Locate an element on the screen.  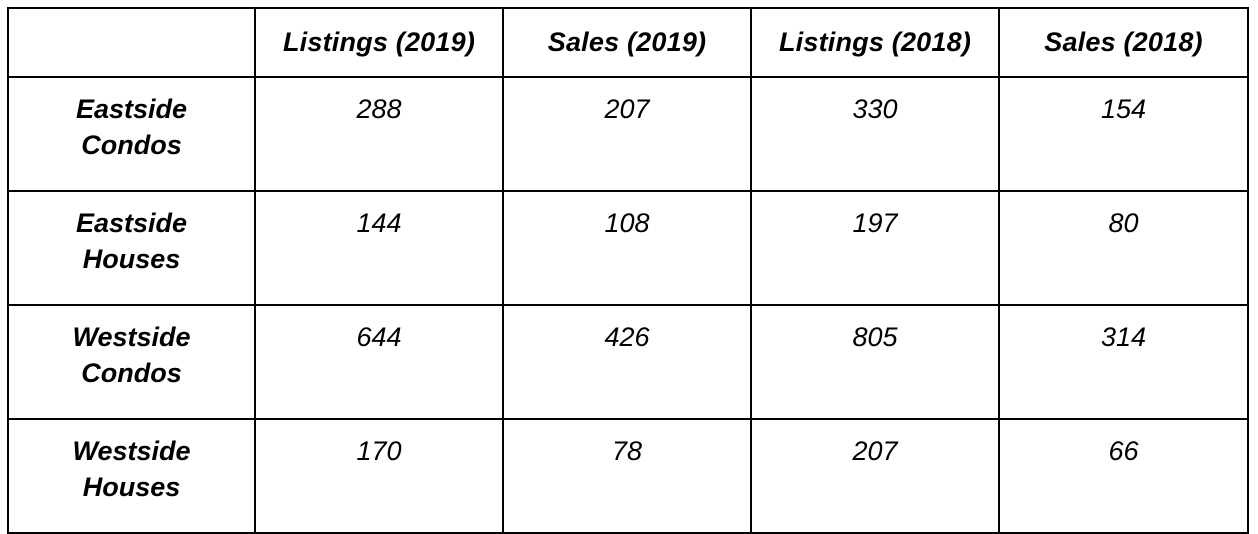
table-cell: 426 is located at coordinates (627, 362).